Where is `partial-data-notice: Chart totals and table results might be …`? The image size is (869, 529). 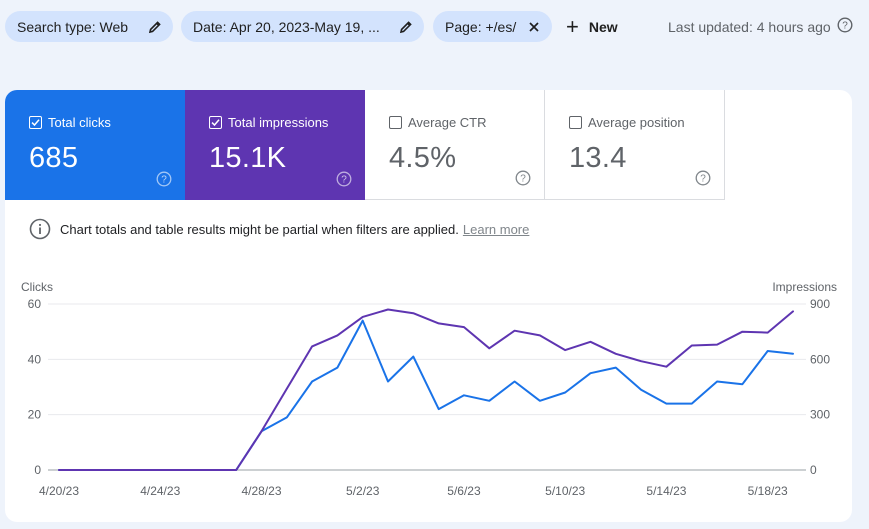
partial-data-notice: Chart totals and table results might be … is located at coordinates (279, 229).